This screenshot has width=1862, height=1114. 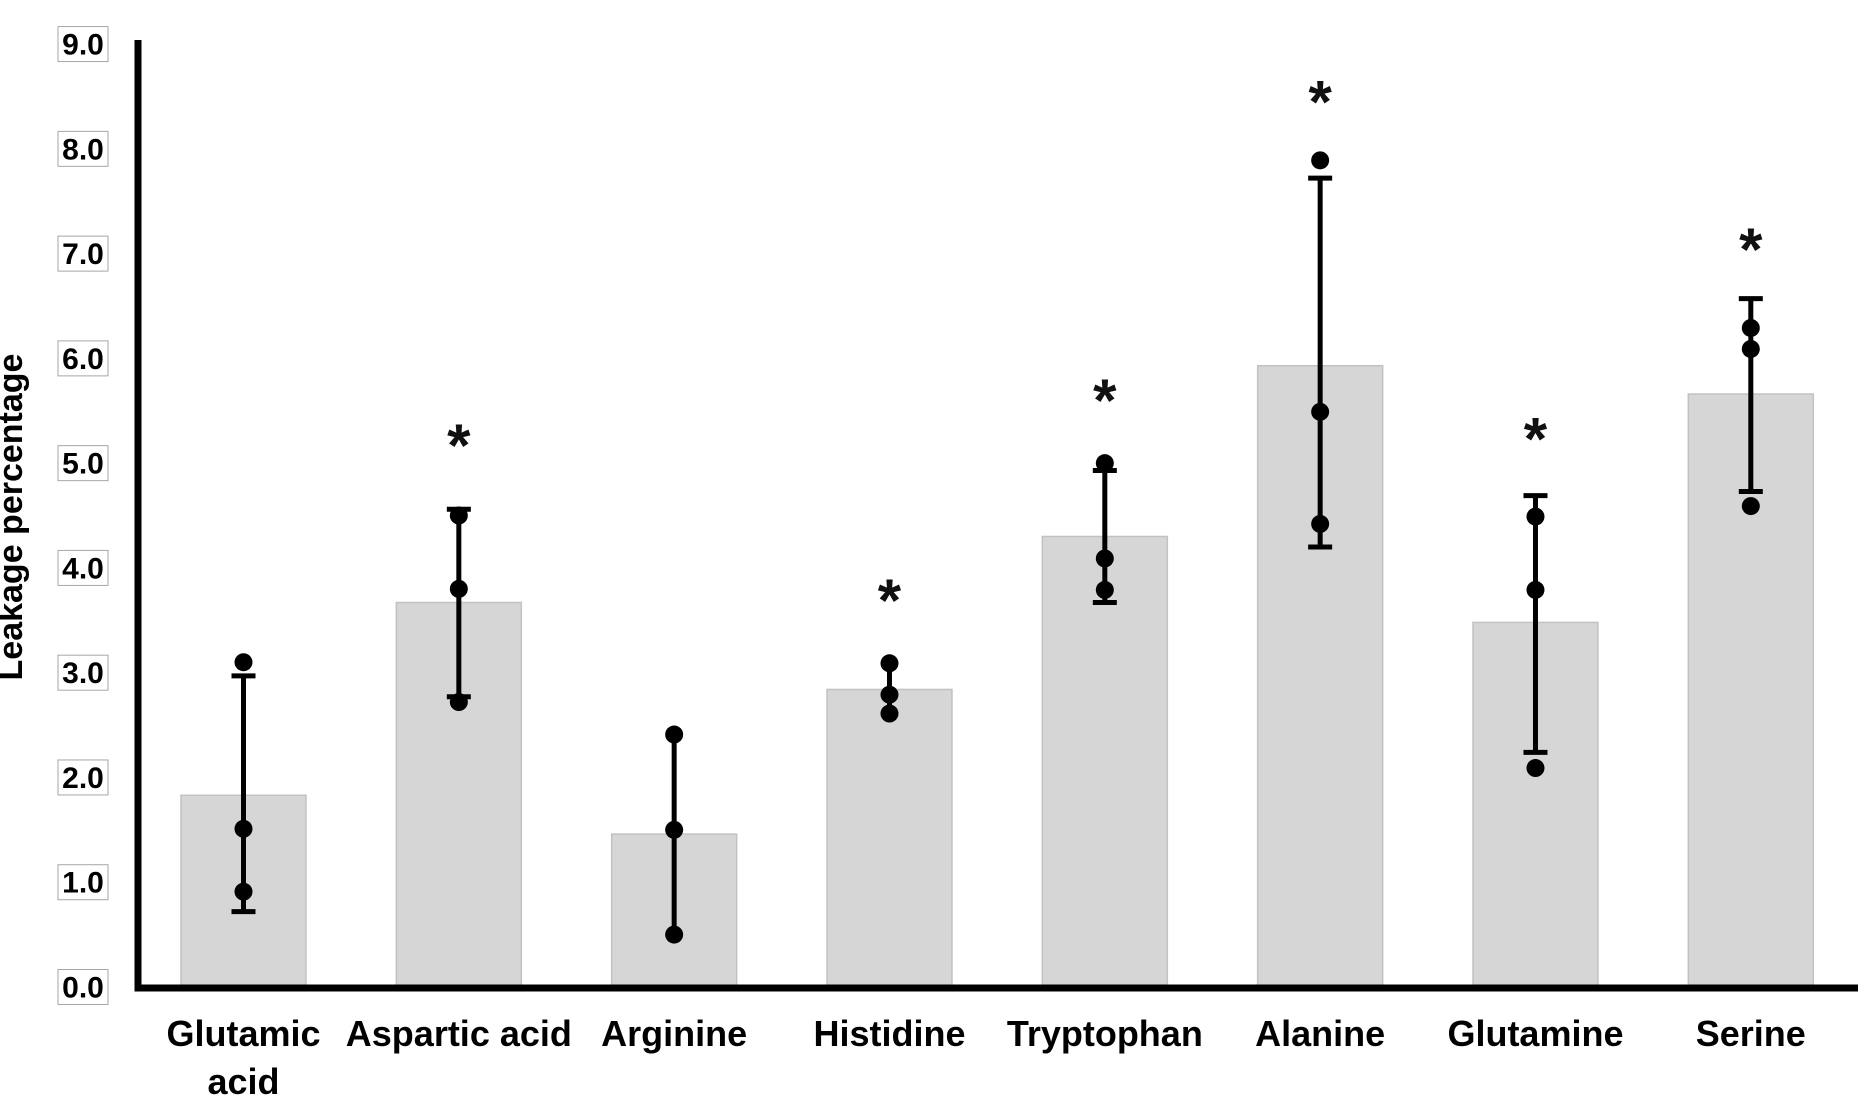 What do you see at coordinates (1535, 1033) in the screenshot?
I see `x-category-label: Glutamine` at bounding box center [1535, 1033].